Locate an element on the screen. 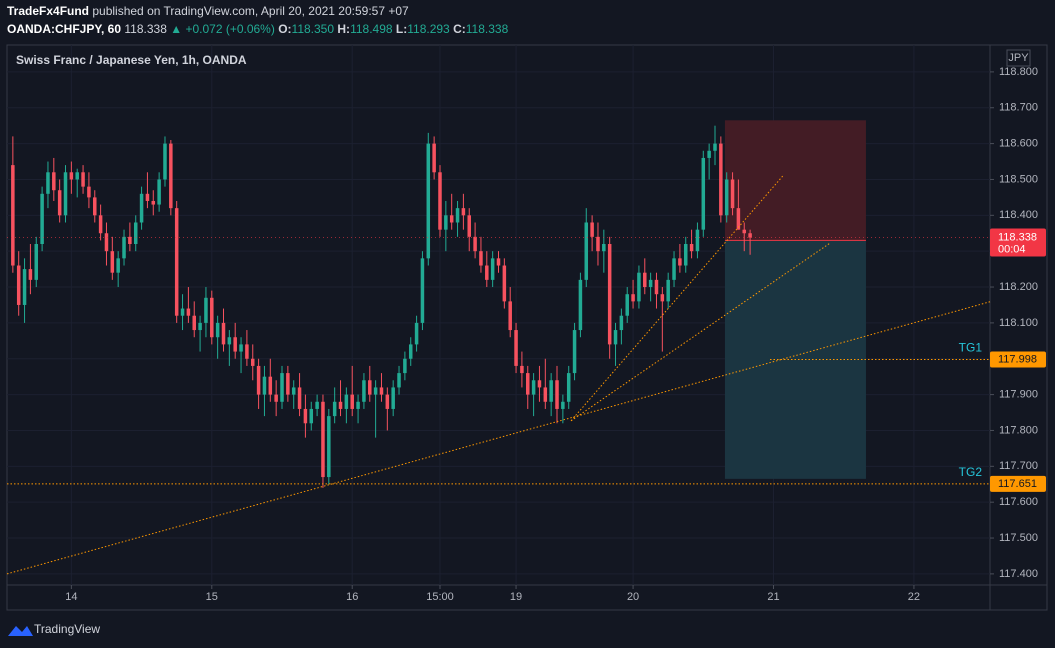 Image resolution: width=1055 pixels, height=648 pixels. symbol: OANDA:CHFJPY, 60 is located at coordinates (64, 29).